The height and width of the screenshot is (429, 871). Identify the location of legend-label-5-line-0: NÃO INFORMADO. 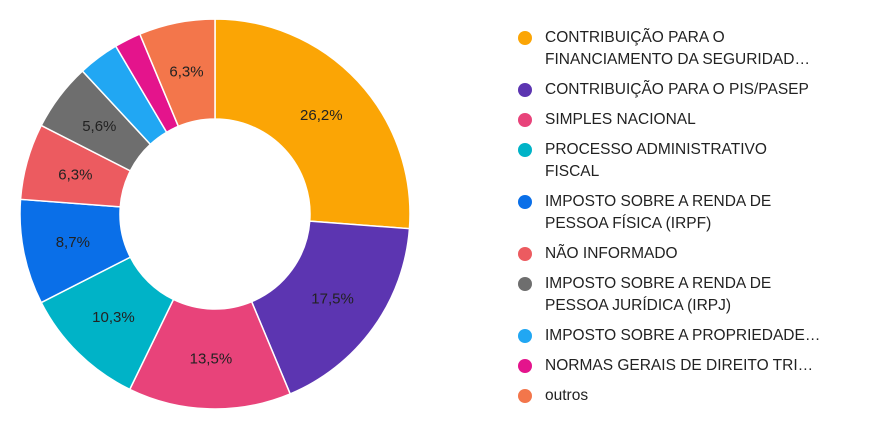
(611, 253).